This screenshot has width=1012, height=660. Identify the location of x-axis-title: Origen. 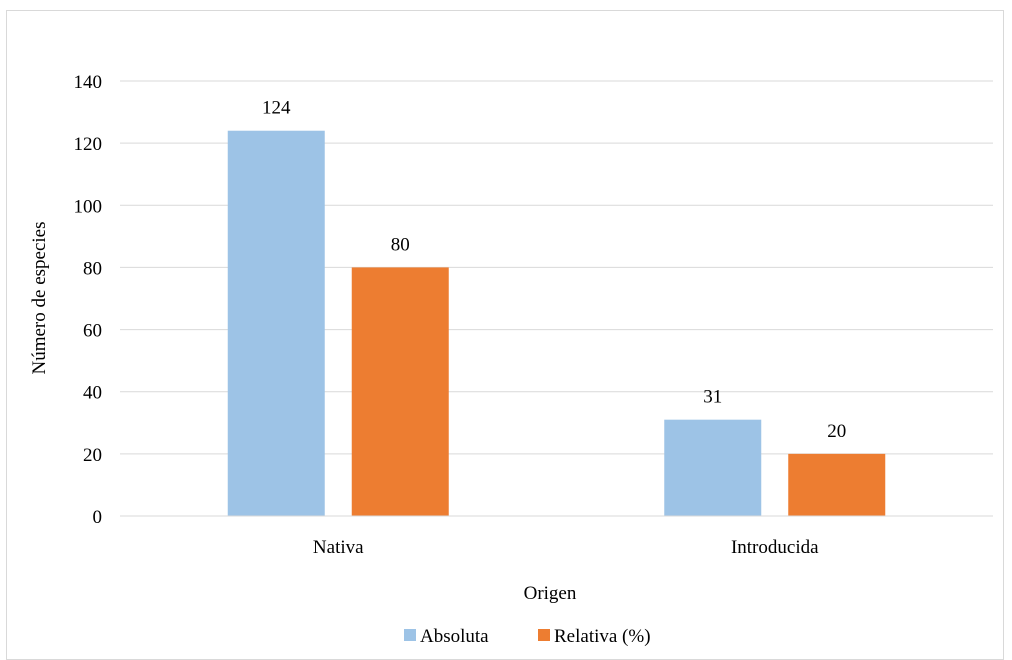
(550, 593).